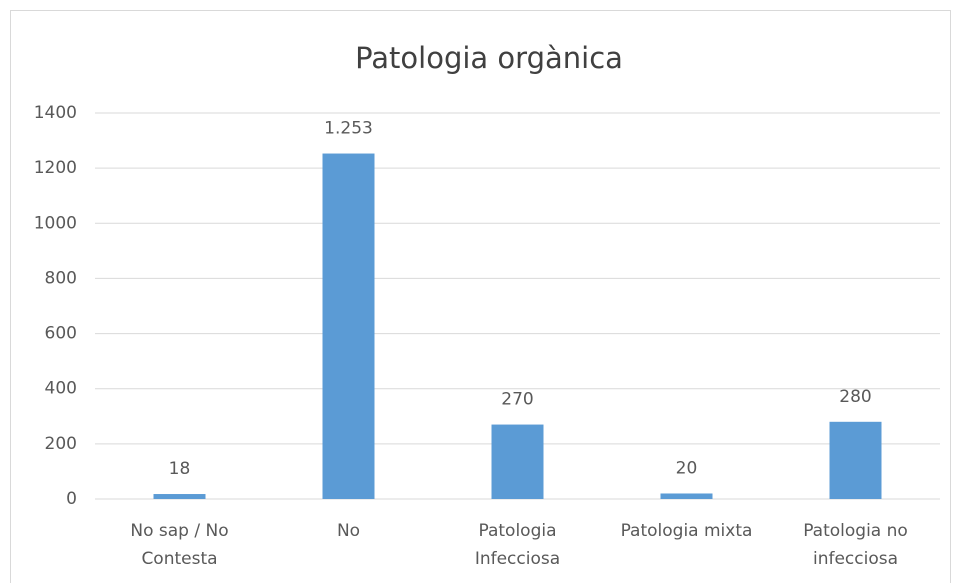 Image resolution: width=957 pixels, height=583 pixels. Describe the element at coordinates (61, 444) in the screenshot. I see `y-tick-label: 200` at that location.